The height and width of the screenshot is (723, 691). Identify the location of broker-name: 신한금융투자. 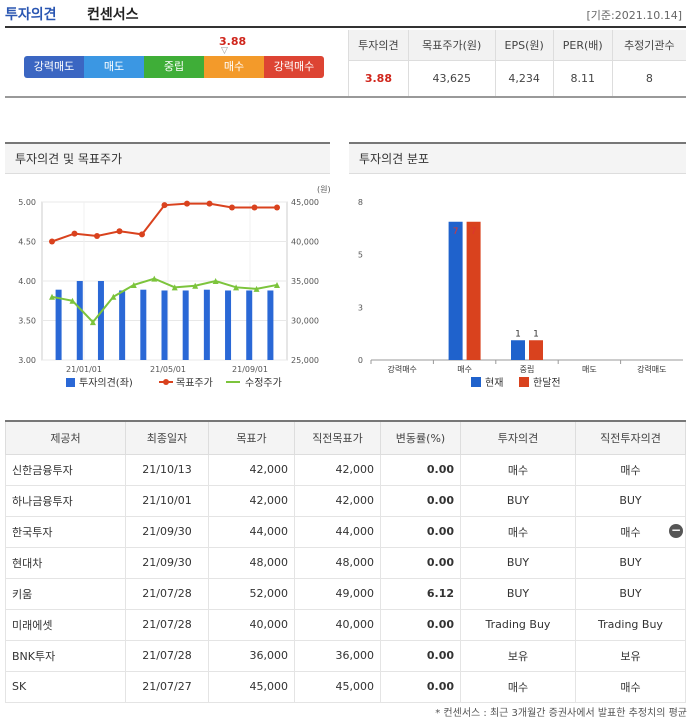
(65, 469).